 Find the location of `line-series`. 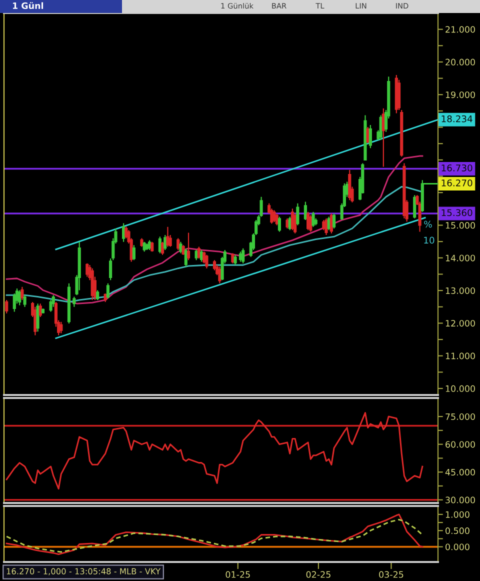

line-series is located at coordinates (215, 451).